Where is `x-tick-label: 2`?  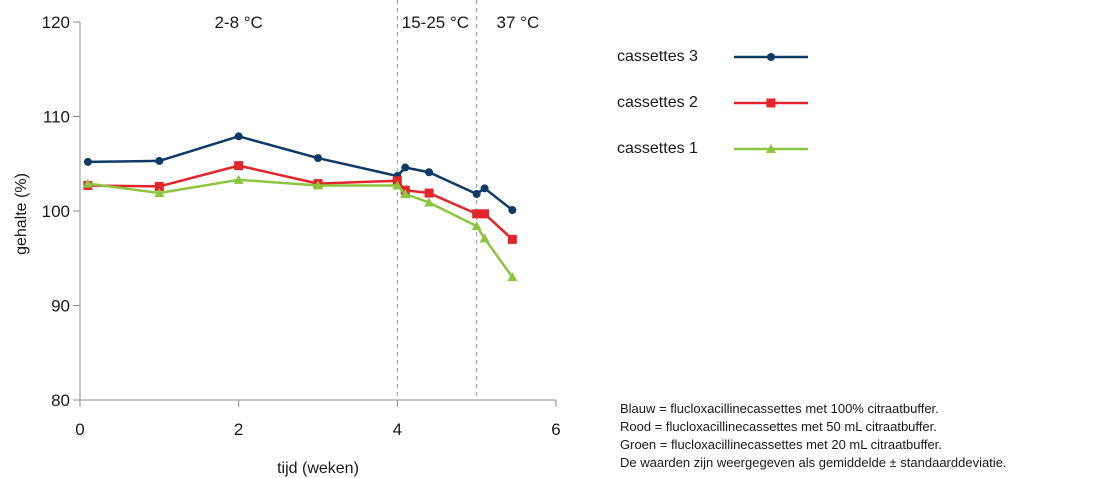
x-tick-label: 2 is located at coordinates (238, 429).